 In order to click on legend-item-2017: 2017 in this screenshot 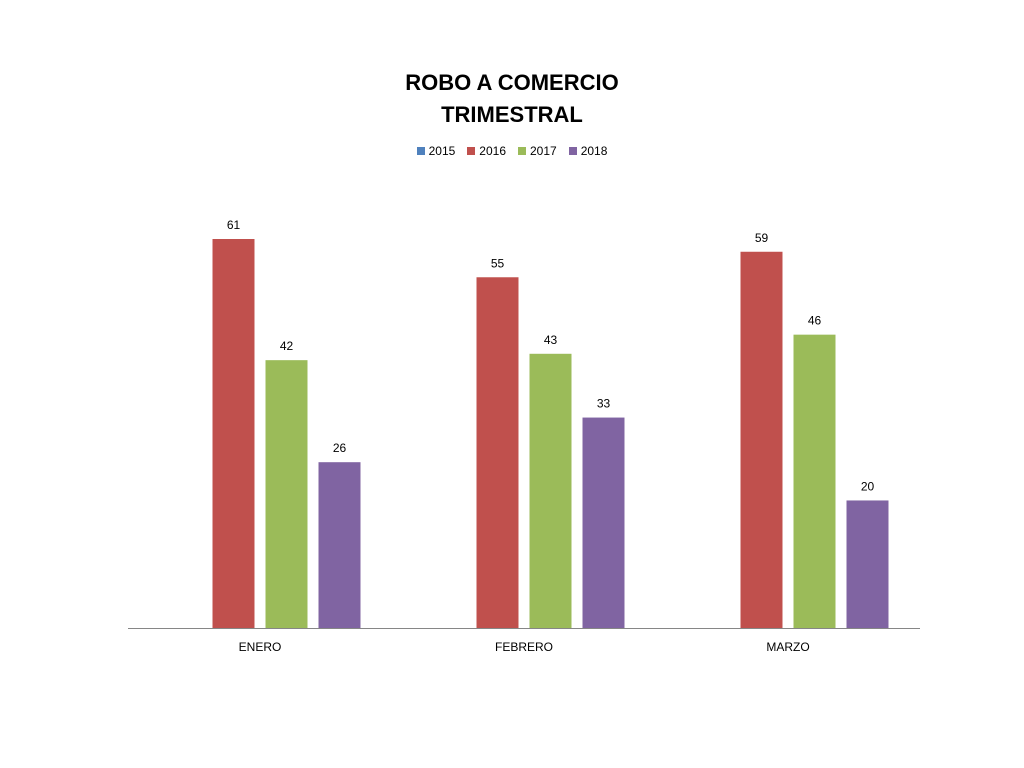, I will do `click(537, 151)`.